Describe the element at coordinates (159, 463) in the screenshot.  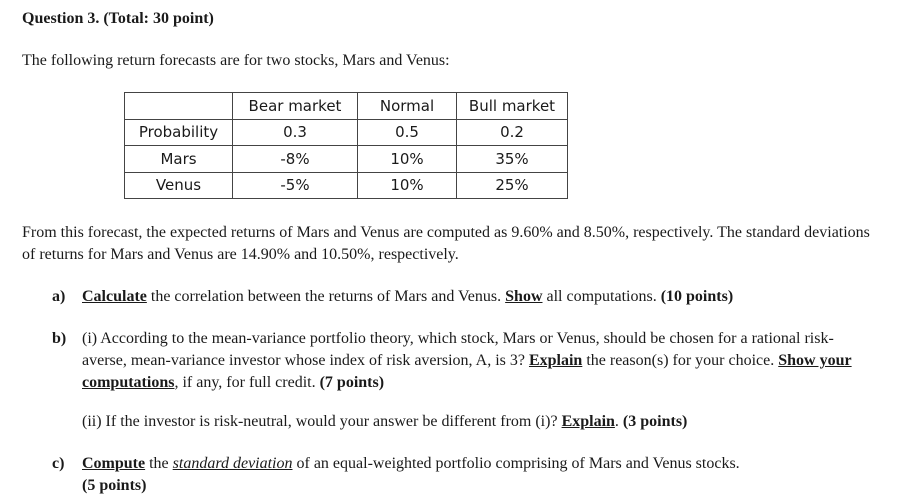
I see `part-c-text-1: the` at that location.